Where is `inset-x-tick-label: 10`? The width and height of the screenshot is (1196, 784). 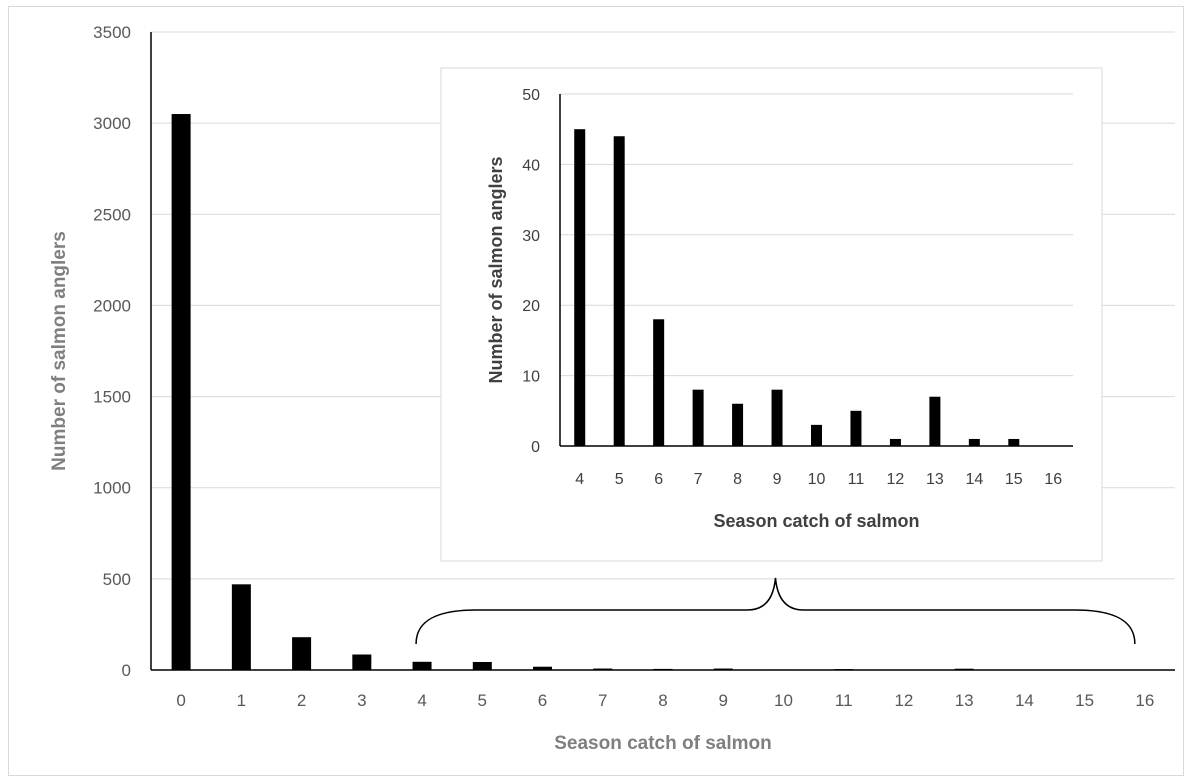
inset-x-tick-label: 10 is located at coordinates (817, 479).